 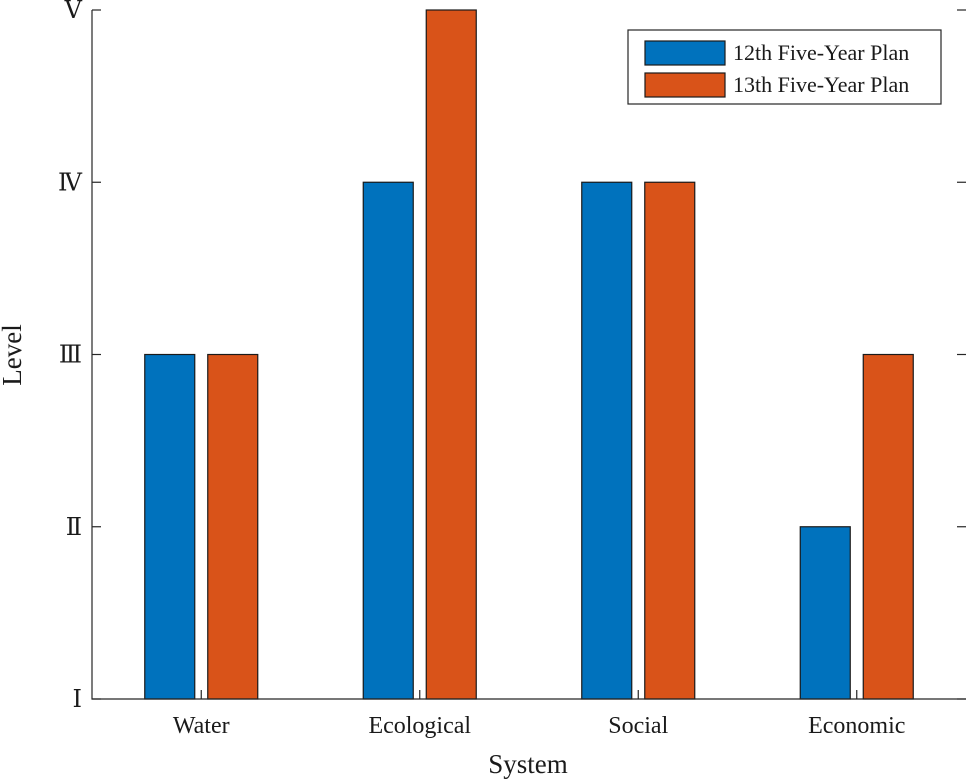 I want to click on x-tick-label-water: Water, so click(x=201, y=726).